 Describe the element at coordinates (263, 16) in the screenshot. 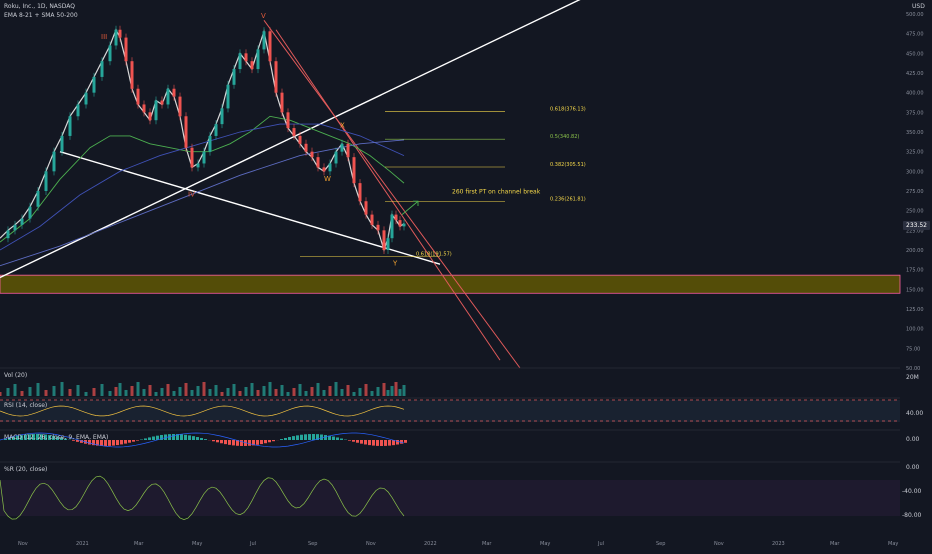

I see `wave-label-v: V` at that location.